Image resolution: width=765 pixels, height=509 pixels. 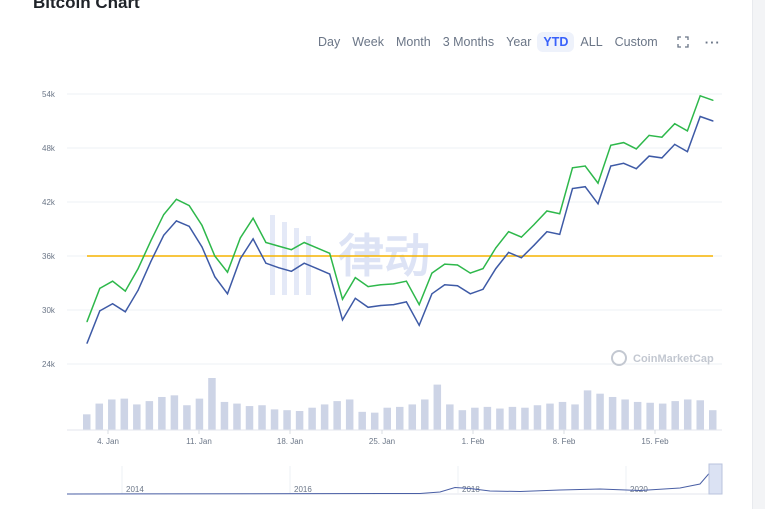 I want to click on coinmarketcap-label: CoinMarketCap, so click(x=673, y=359).